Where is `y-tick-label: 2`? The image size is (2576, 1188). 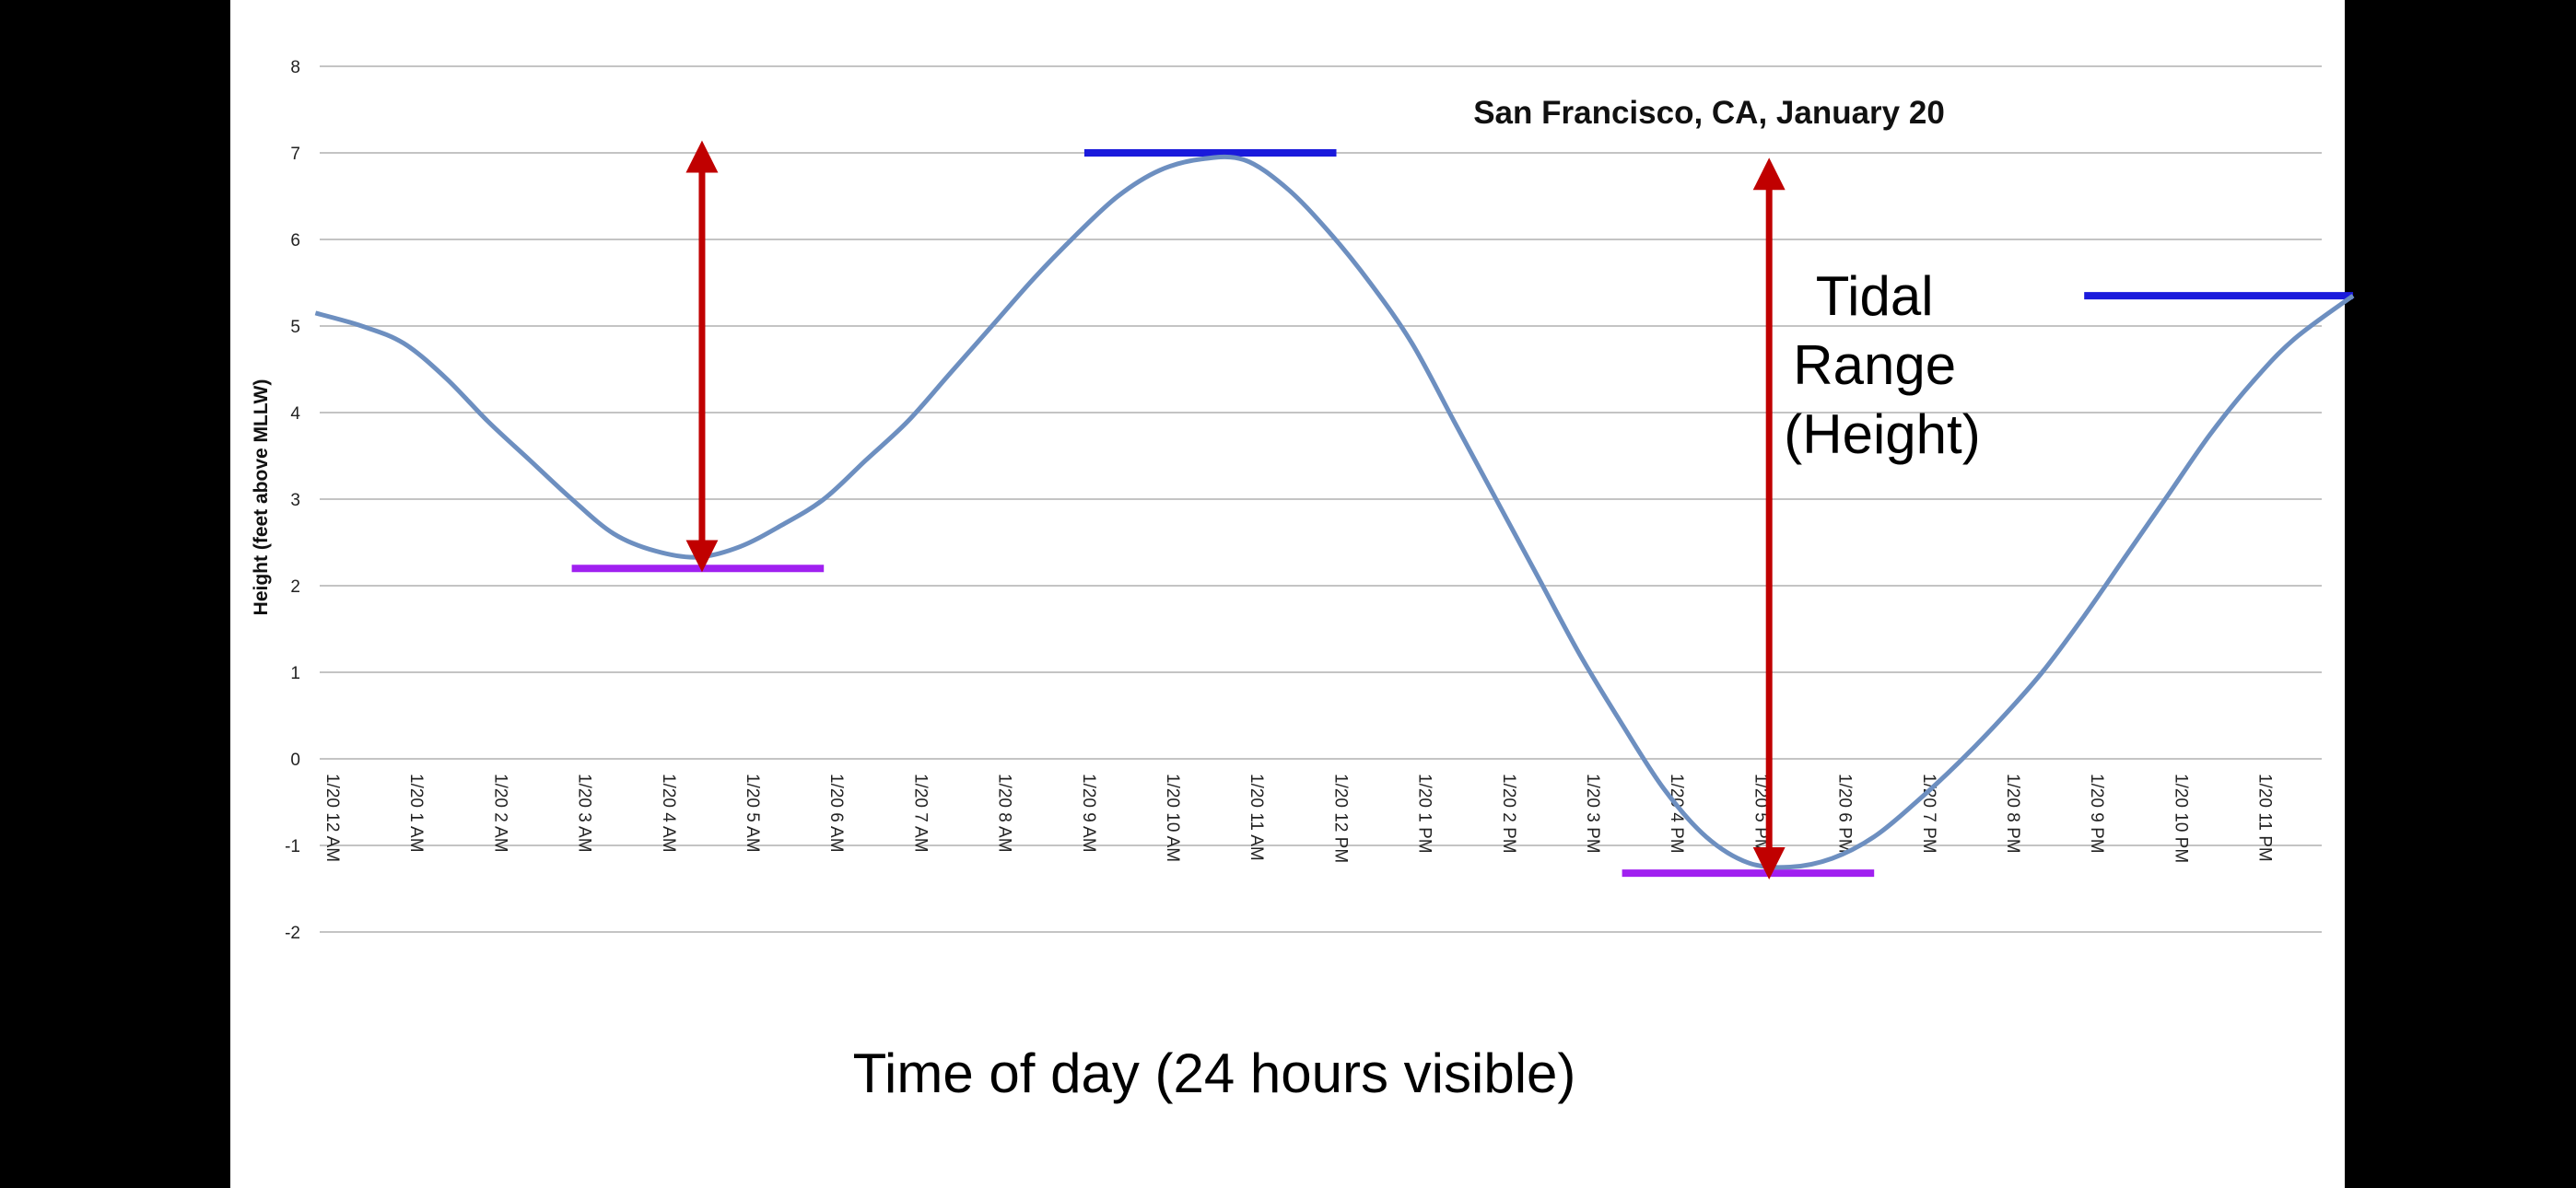 y-tick-label: 2 is located at coordinates (295, 587).